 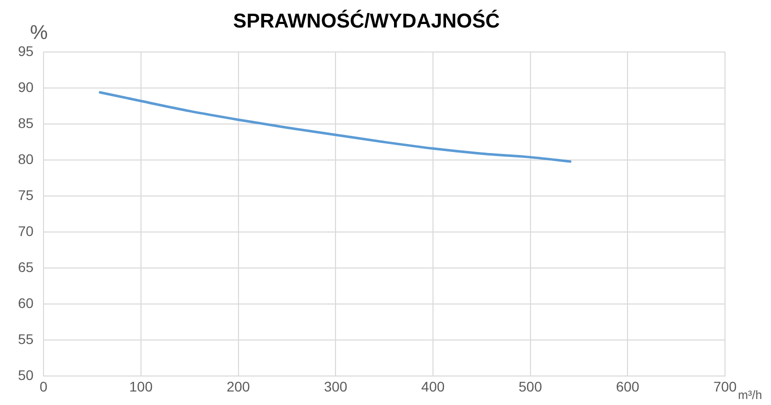 What do you see at coordinates (335, 127) in the screenshot?
I see `line-series` at bounding box center [335, 127].